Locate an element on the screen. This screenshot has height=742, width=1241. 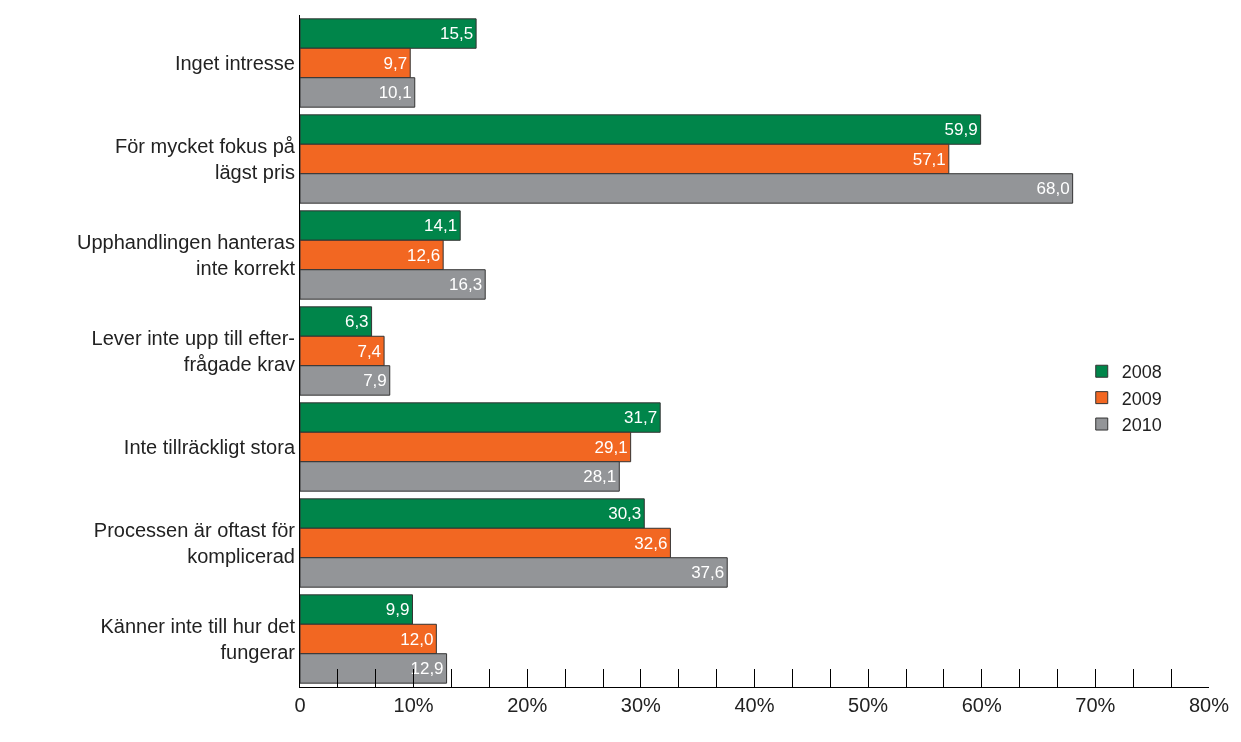
legend-label: 2008 is located at coordinates (1141, 372).